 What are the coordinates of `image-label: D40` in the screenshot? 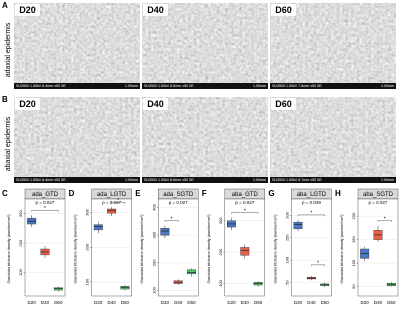 It's located at (155, 10).